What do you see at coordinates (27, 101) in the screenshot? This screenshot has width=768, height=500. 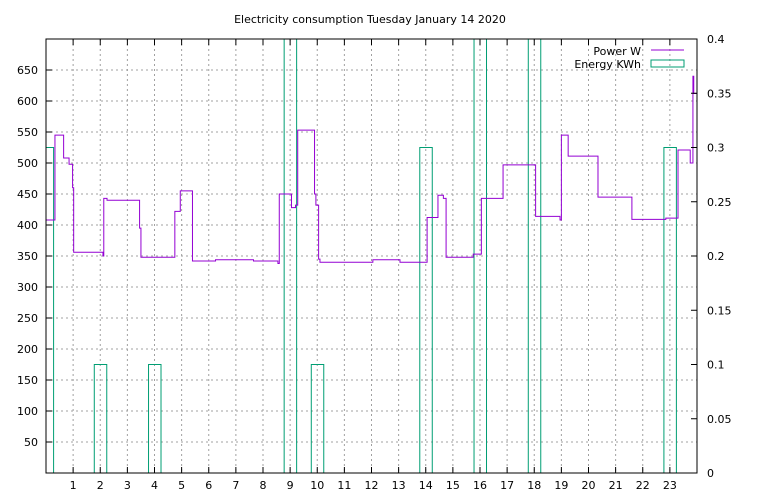 I see `y-tick-label: 600` at bounding box center [27, 101].